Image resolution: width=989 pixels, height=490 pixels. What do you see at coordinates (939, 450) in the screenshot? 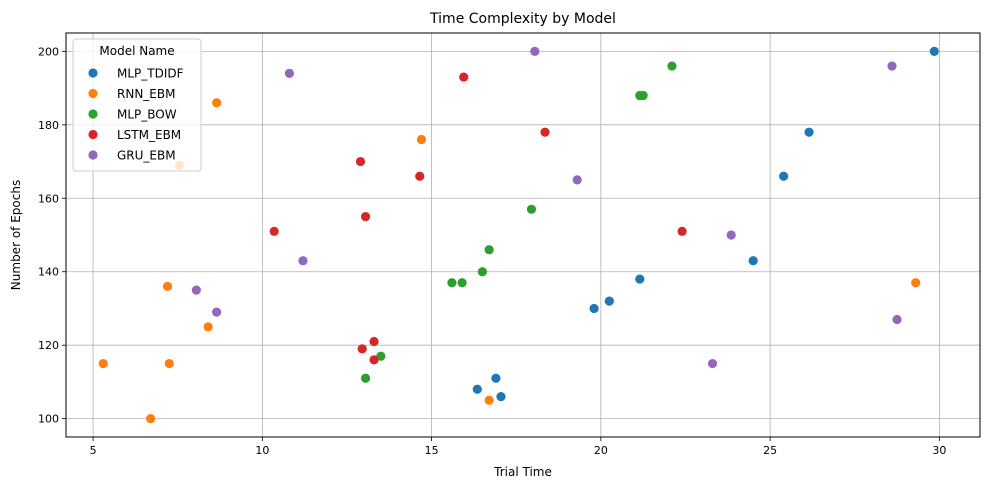
I see `x-tick-label: 30` at bounding box center [939, 450].